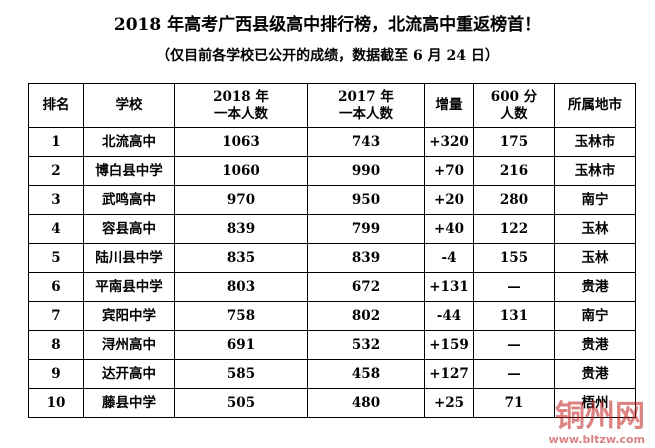  Describe the element at coordinates (514, 200) in the screenshot. I see `table-cell: 280` at that location.